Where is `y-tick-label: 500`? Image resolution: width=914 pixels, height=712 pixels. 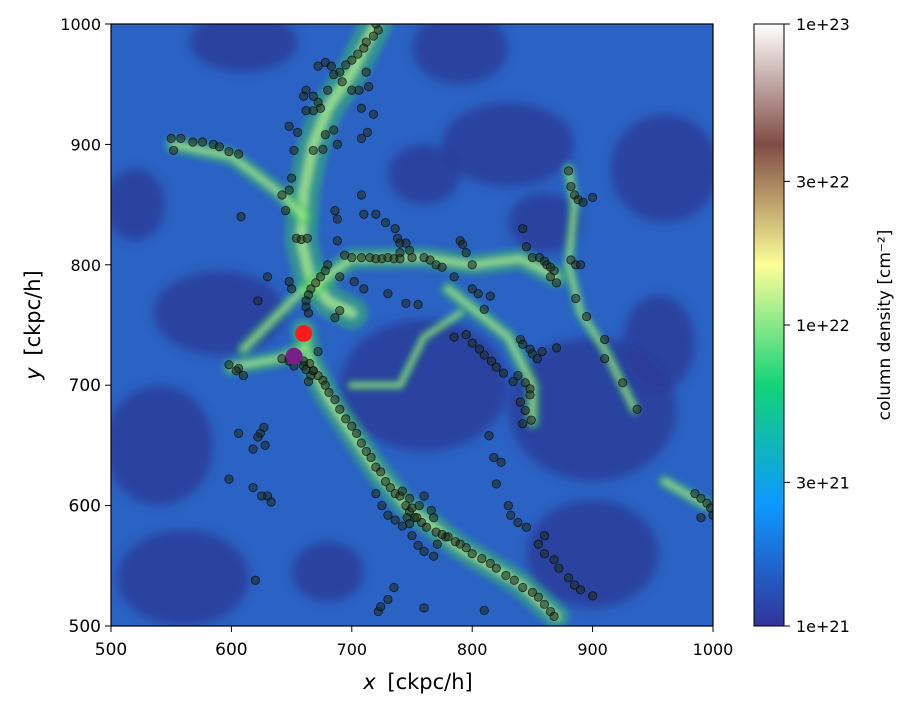
y-tick-label: 500 is located at coordinates (85, 627).